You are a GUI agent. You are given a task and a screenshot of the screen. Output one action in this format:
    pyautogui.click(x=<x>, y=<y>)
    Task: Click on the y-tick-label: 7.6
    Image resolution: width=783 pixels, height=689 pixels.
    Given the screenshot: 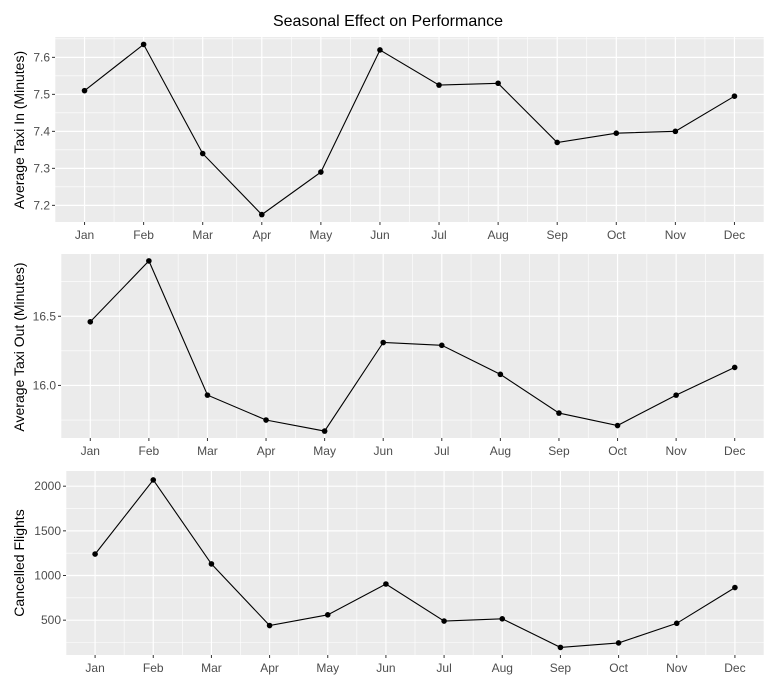 What is the action you would take?
    pyautogui.click(x=41, y=57)
    